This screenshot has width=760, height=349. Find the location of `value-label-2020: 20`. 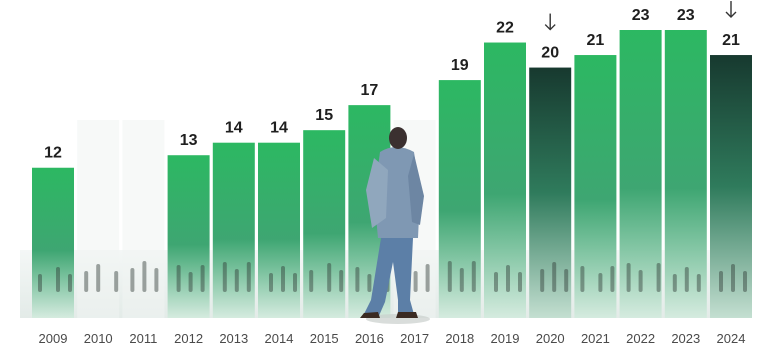

value-label-2020: 20 is located at coordinates (550, 53).